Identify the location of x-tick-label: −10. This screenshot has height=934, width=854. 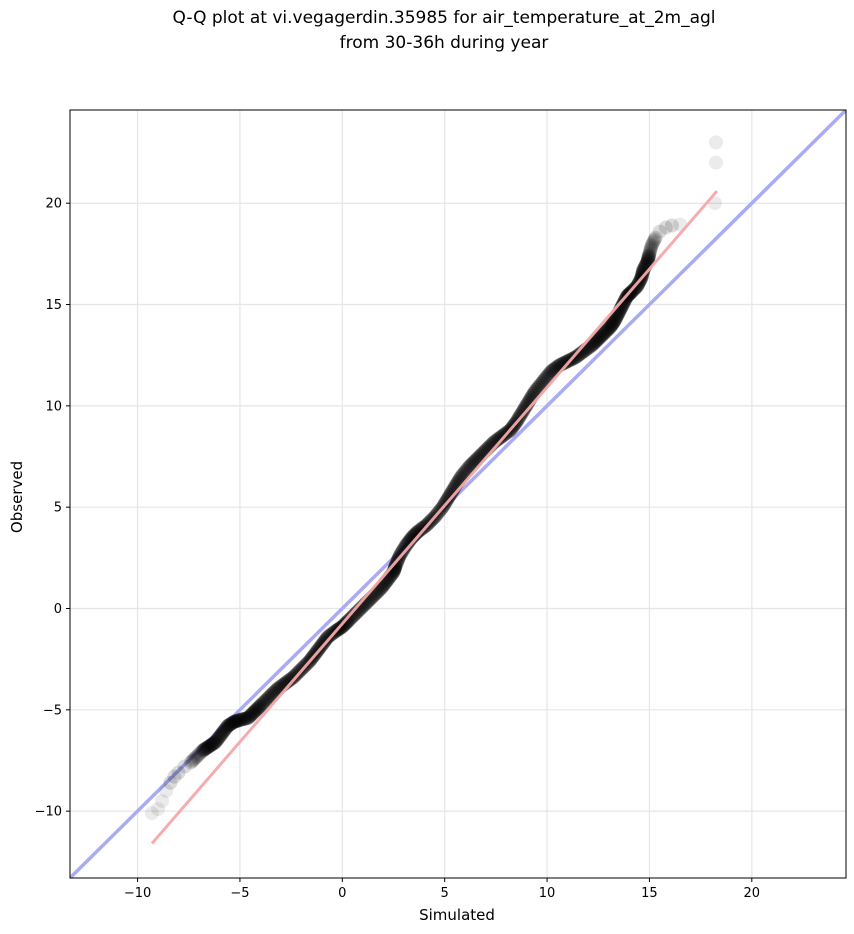
(137, 893).